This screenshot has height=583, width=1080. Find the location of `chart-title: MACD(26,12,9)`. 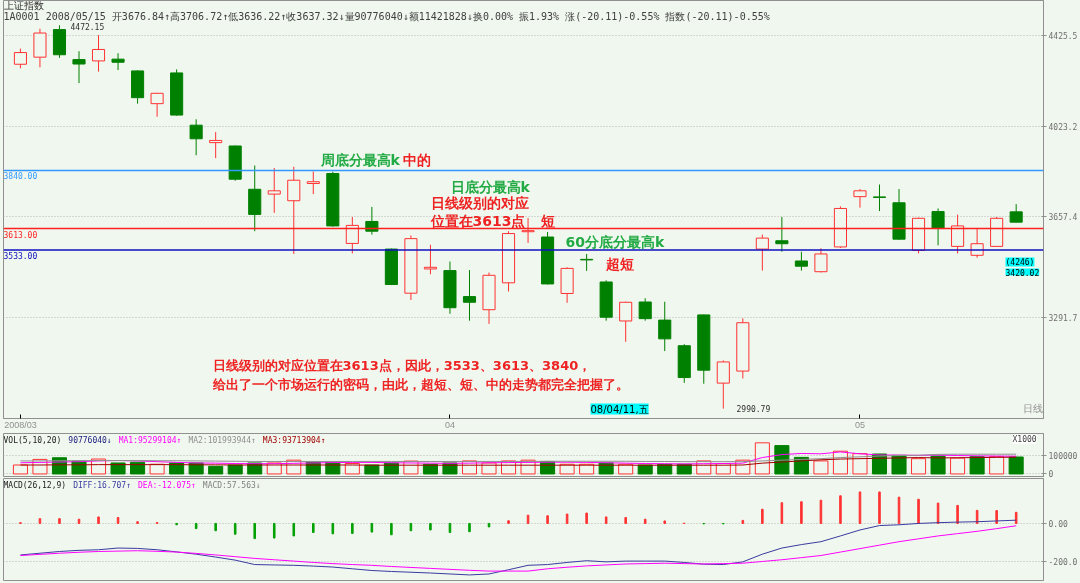

chart-title: MACD(26,12,9) is located at coordinates (35, 485).